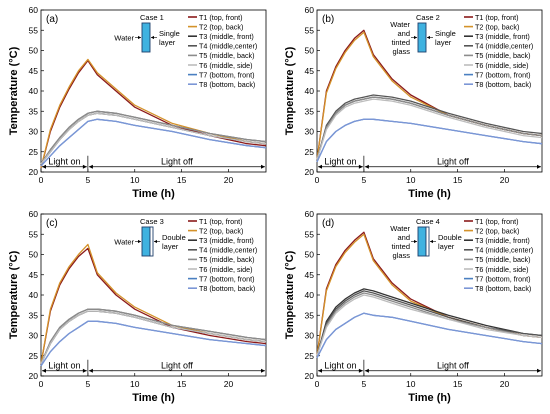  Describe the element at coordinates (34, 30) in the screenshot. I see `y-tick-label: 55` at that location.